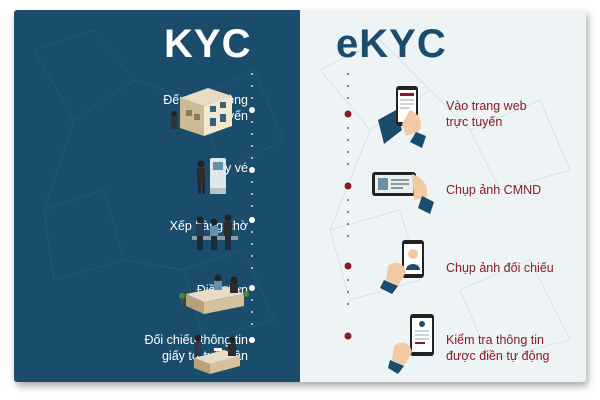  Describe the element at coordinates (500, 268) in the screenshot. I see `ekyc-step-3-line-1: Chụp ảnh đối chiếu` at that location.